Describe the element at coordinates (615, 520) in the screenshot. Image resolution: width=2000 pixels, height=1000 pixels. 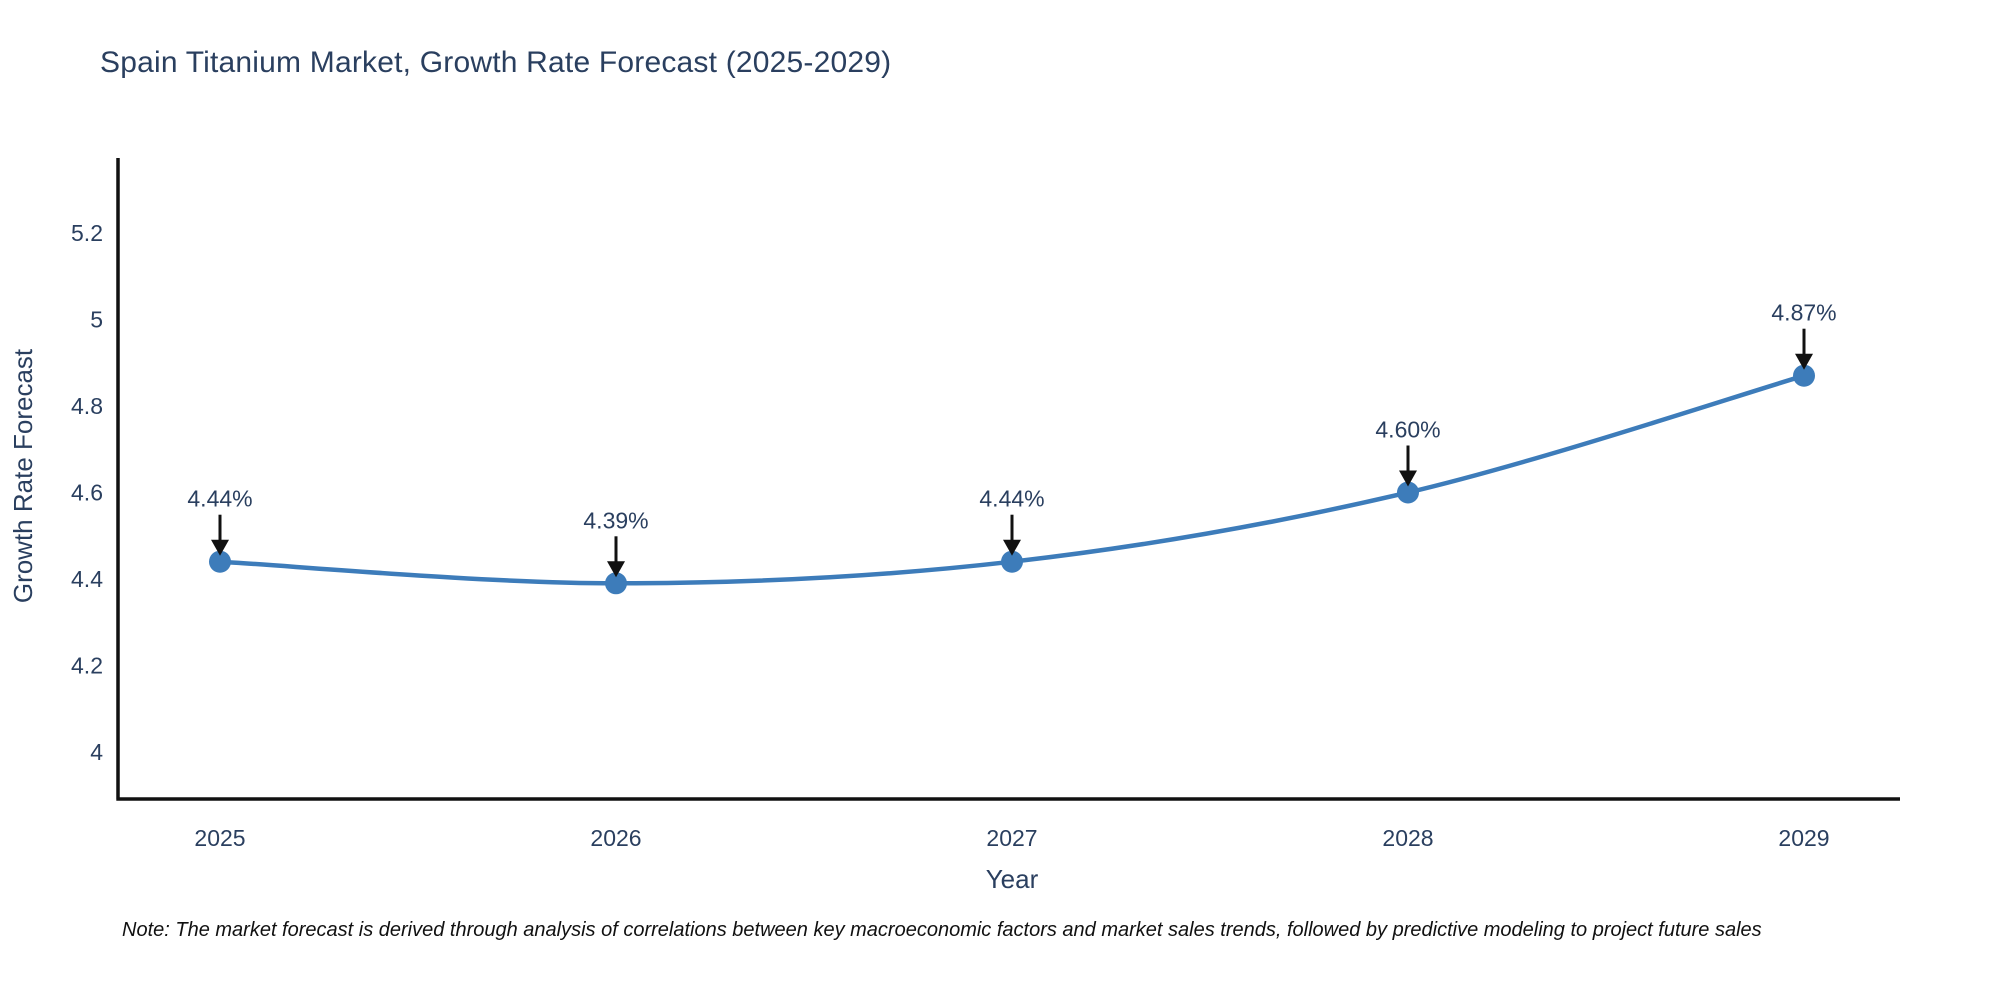
I see `data-point-label: 4.39%` at that location.